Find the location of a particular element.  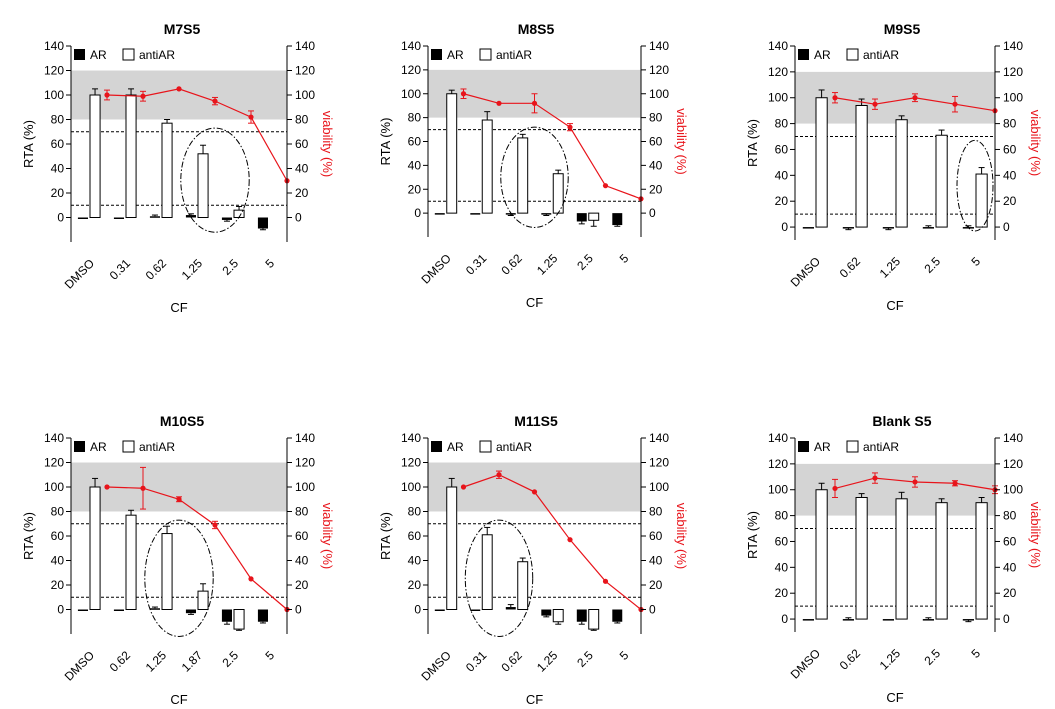

chart-title: M11S5 is located at coordinates (536, 421).